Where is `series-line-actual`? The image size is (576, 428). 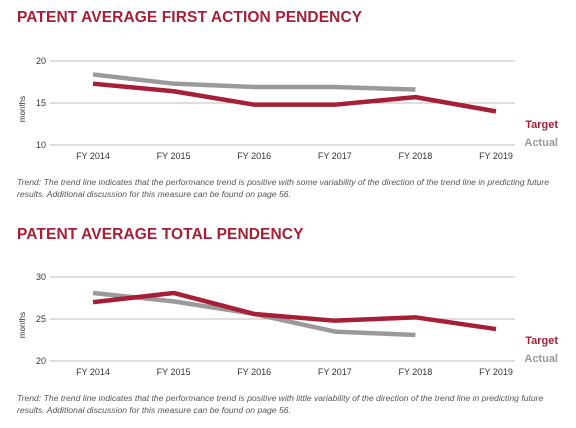
series-line-actual is located at coordinates (254, 82).